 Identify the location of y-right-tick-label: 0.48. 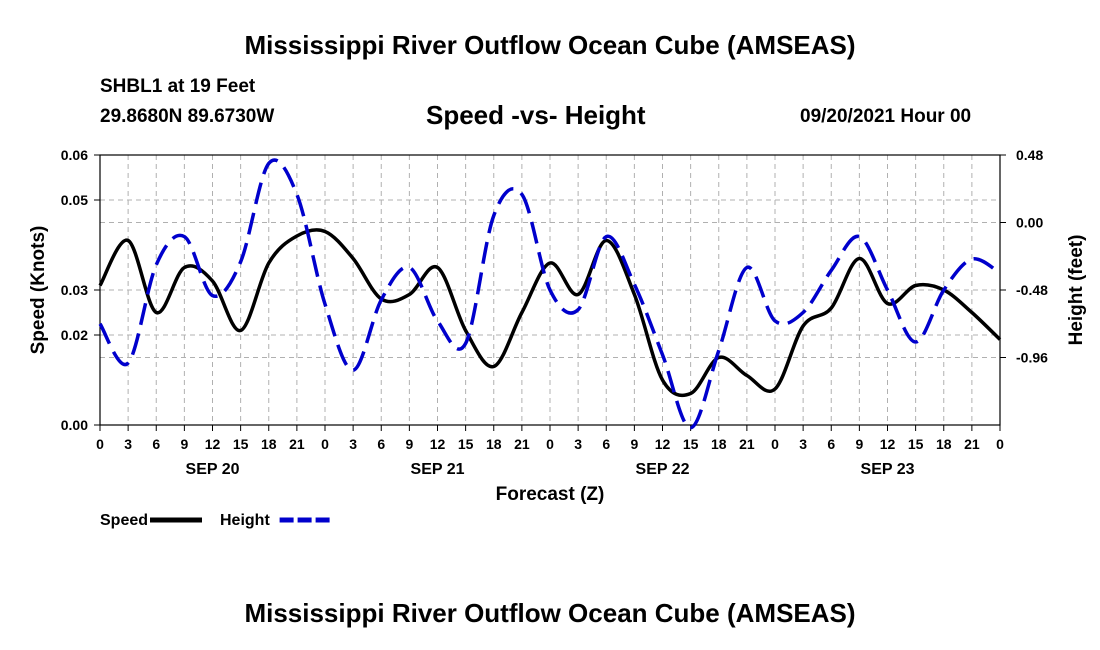
(1029, 155).